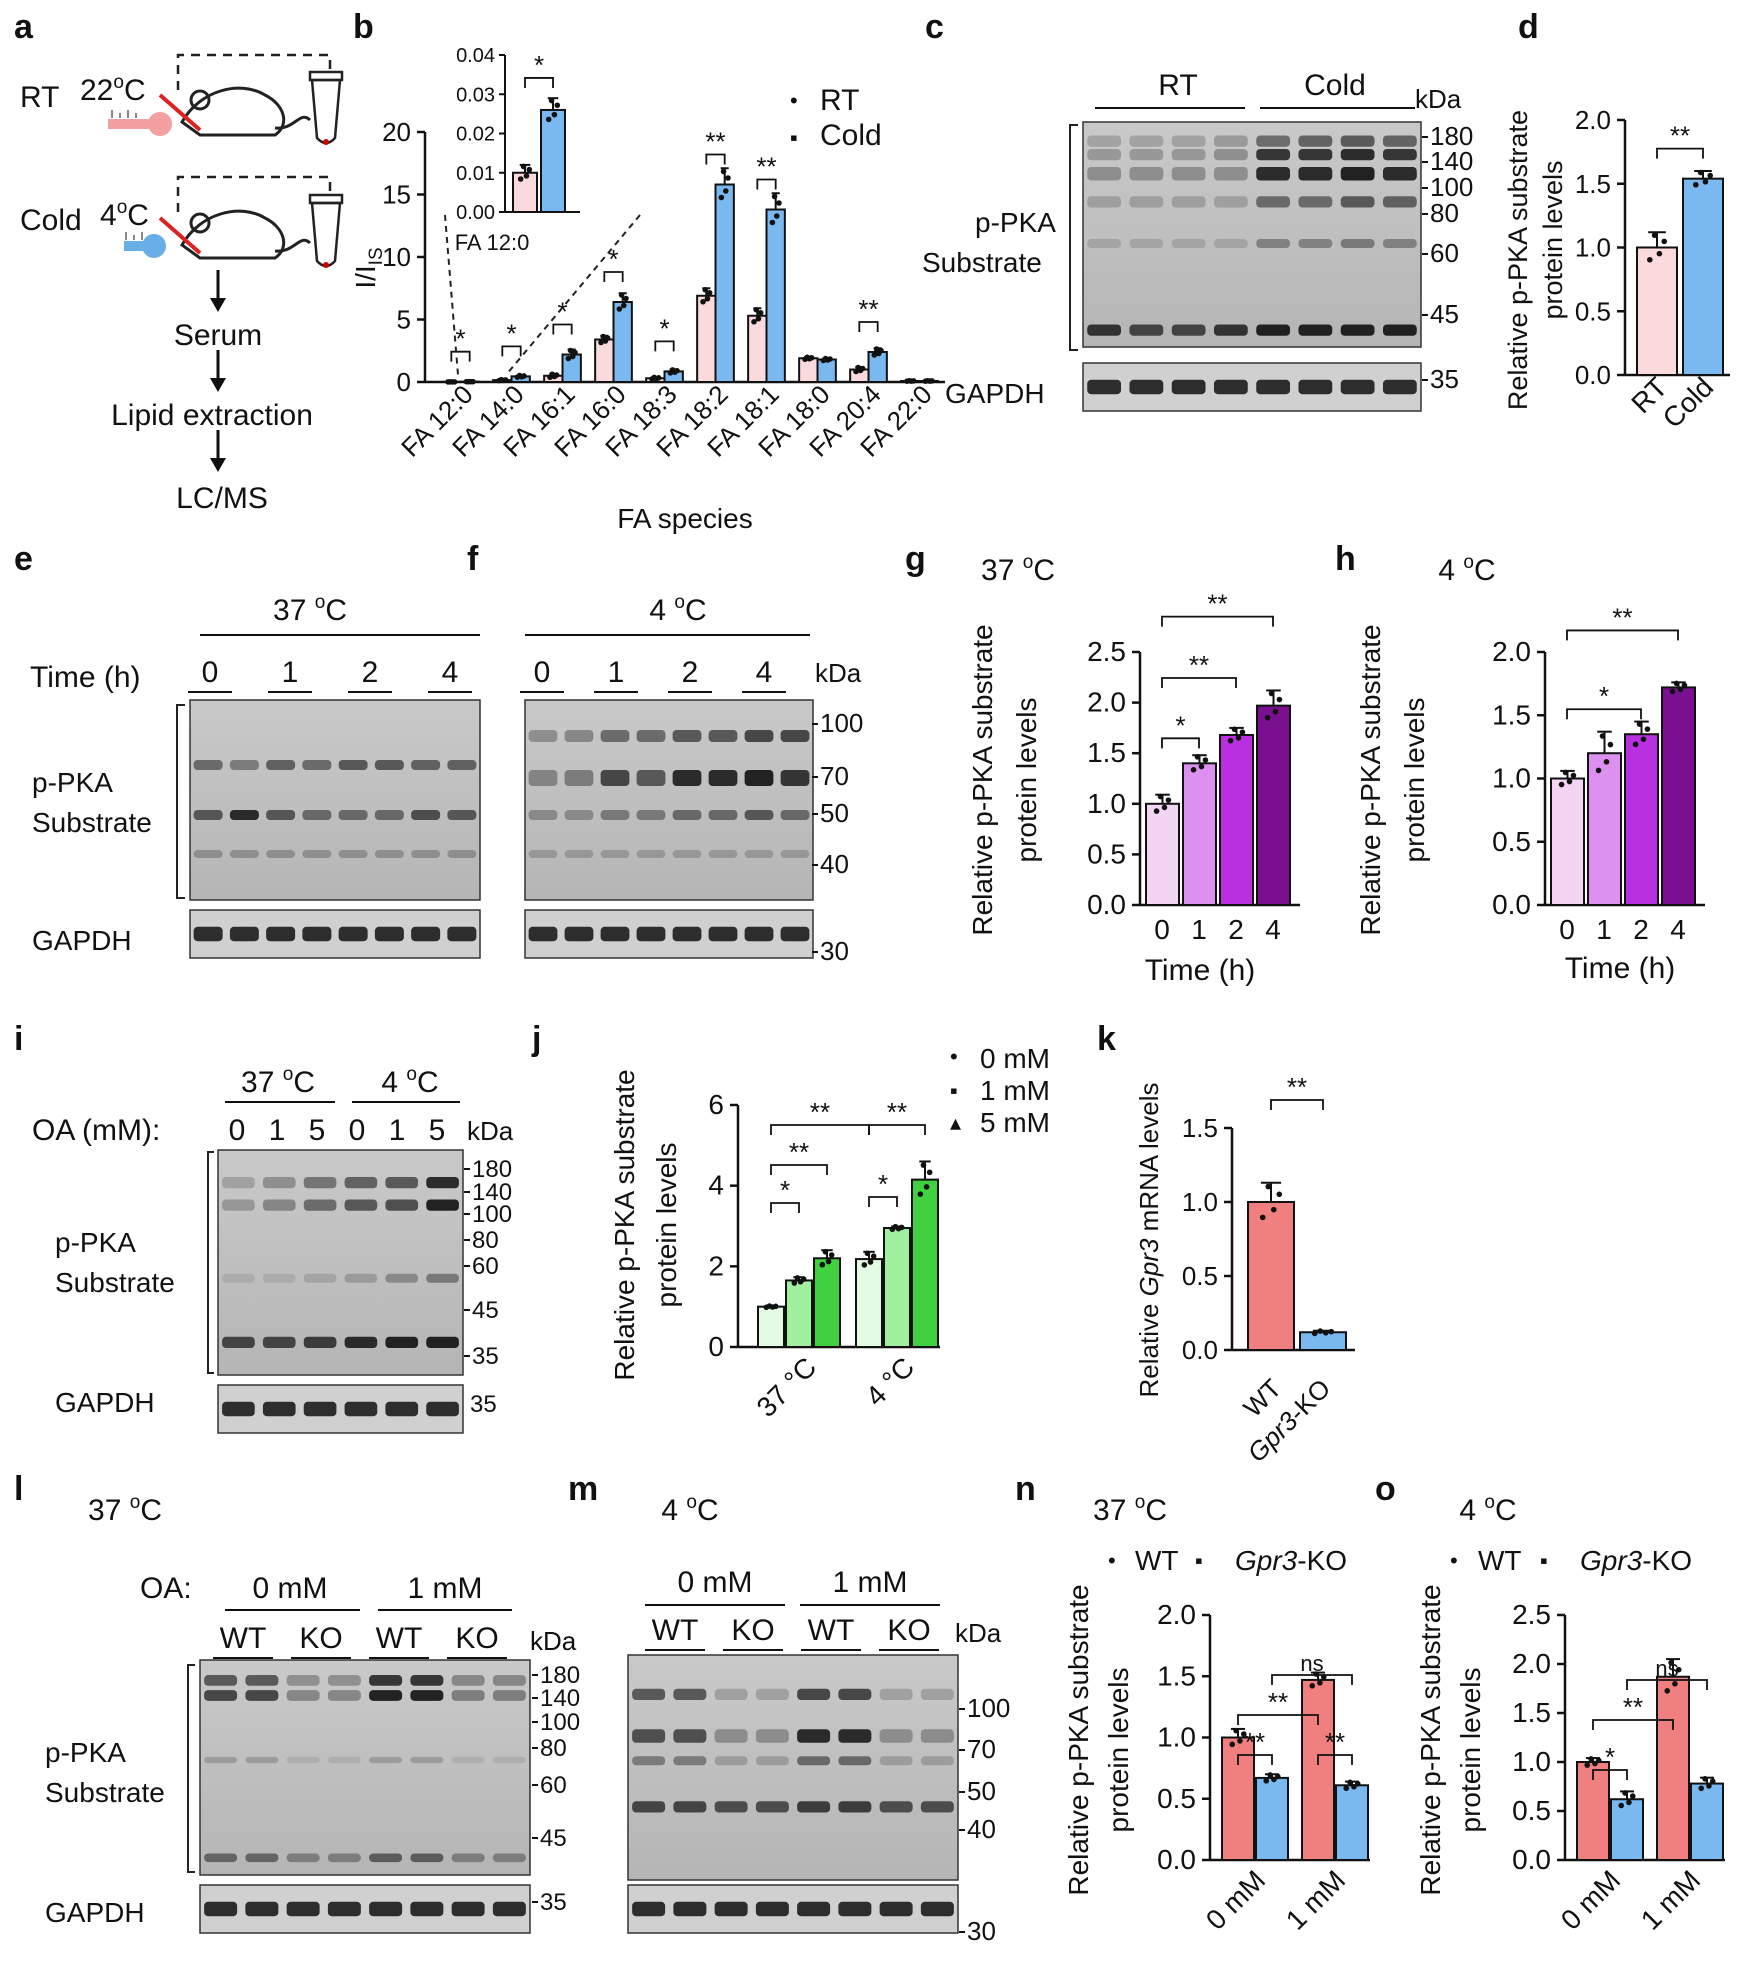 The height and width of the screenshot is (1963, 1750). I want to click on i-markers-label: 140, so click(492, 1192).